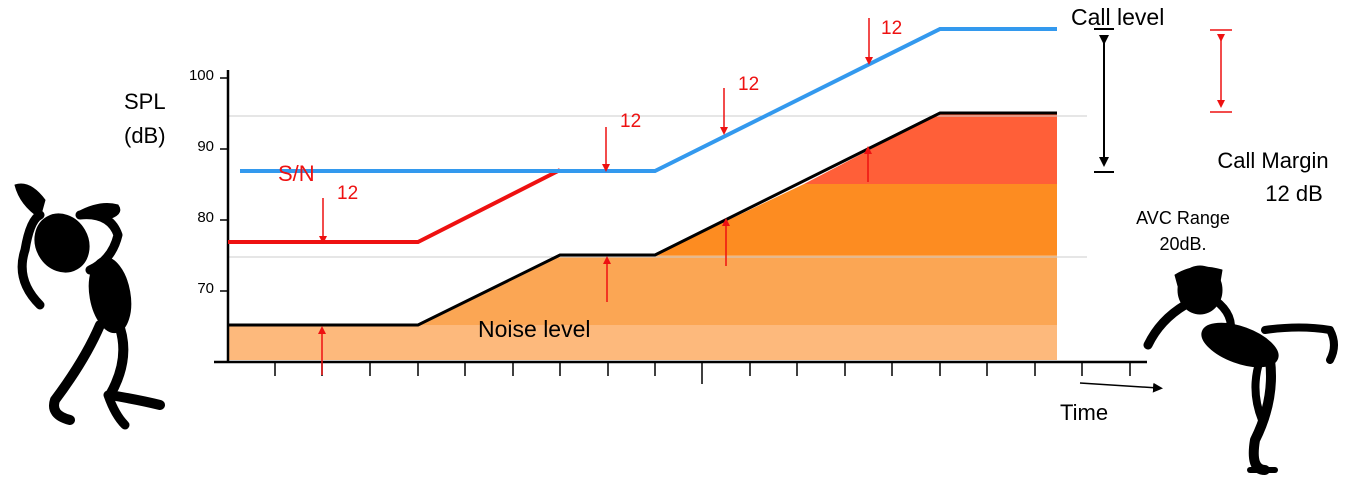 Image resolution: width=1364 pixels, height=485 pixels. I want to click on call-margin-label: Call Margin, so click(1272, 160).